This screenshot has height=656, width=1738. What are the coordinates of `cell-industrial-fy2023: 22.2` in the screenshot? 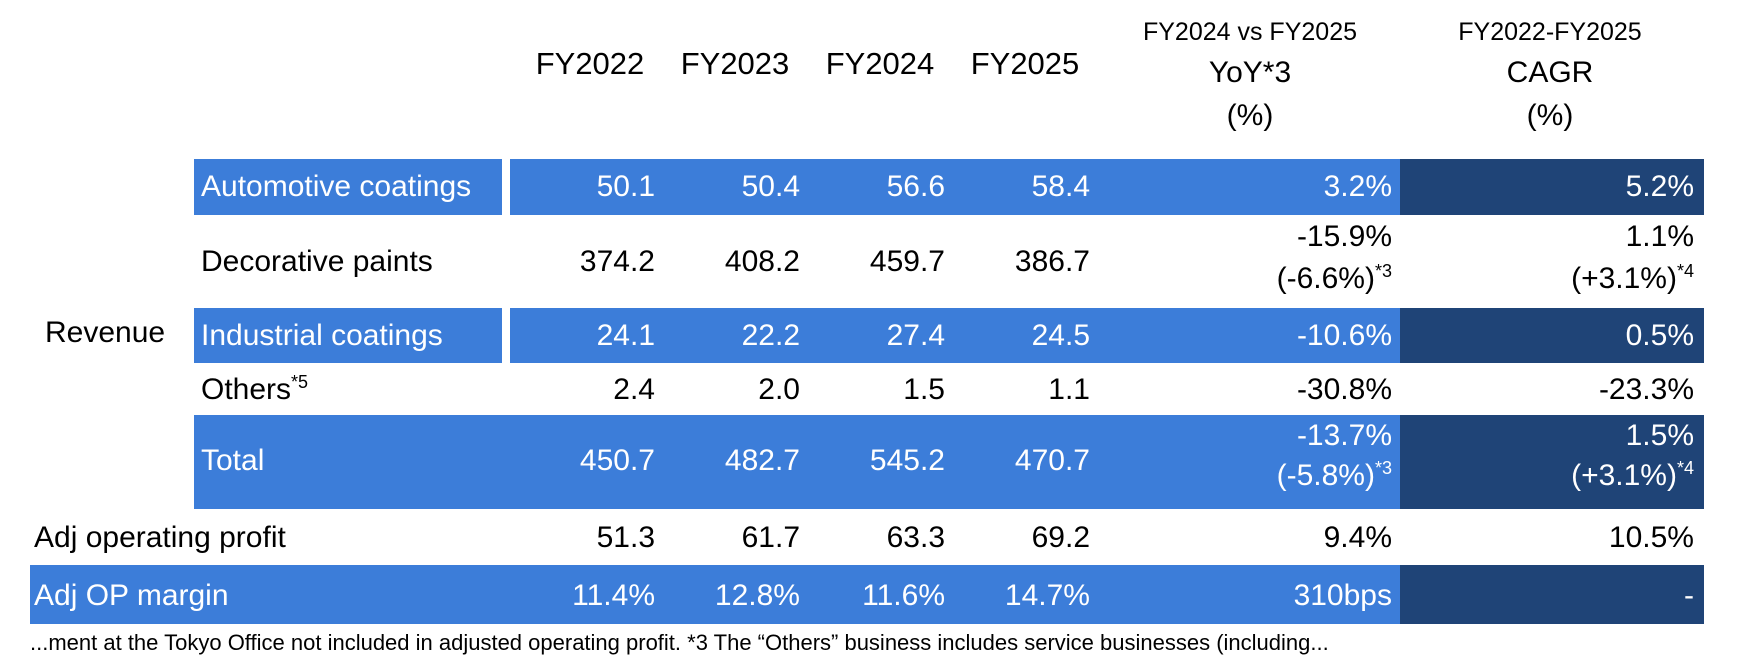 It's located at (770, 335).